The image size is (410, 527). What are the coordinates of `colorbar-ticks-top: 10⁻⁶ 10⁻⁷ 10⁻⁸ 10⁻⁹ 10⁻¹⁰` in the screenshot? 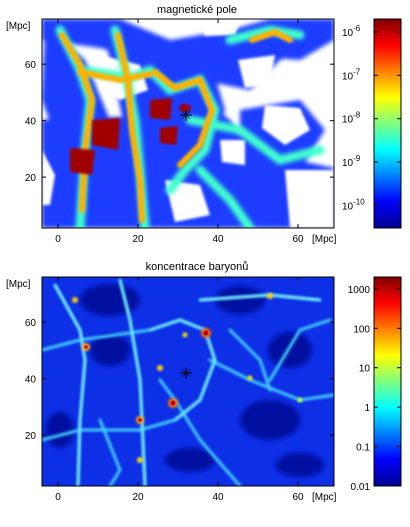 It's located at (371, 118).